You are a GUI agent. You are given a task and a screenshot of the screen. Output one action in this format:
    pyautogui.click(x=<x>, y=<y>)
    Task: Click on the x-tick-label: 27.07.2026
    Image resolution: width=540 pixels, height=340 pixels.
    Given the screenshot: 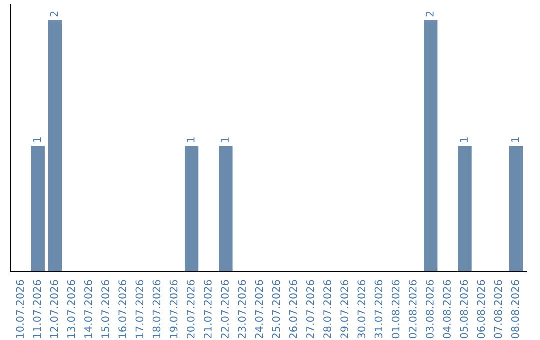 What is the action you would take?
    pyautogui.click(x=310, y=309)
    